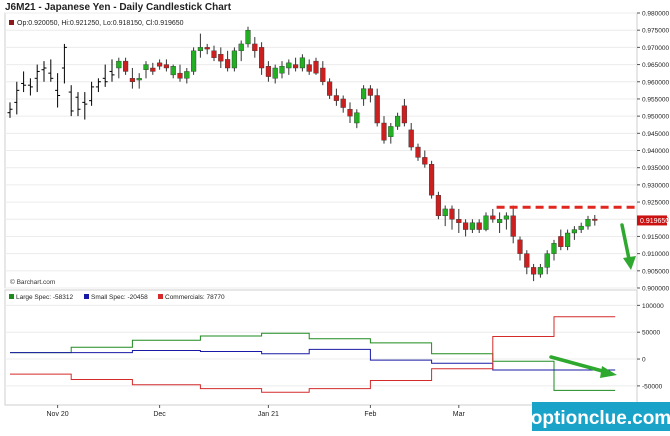 The height and width of the screenshot is (436, 670). I want to click on price-tick-label: 0.950000, so click(655, 117).